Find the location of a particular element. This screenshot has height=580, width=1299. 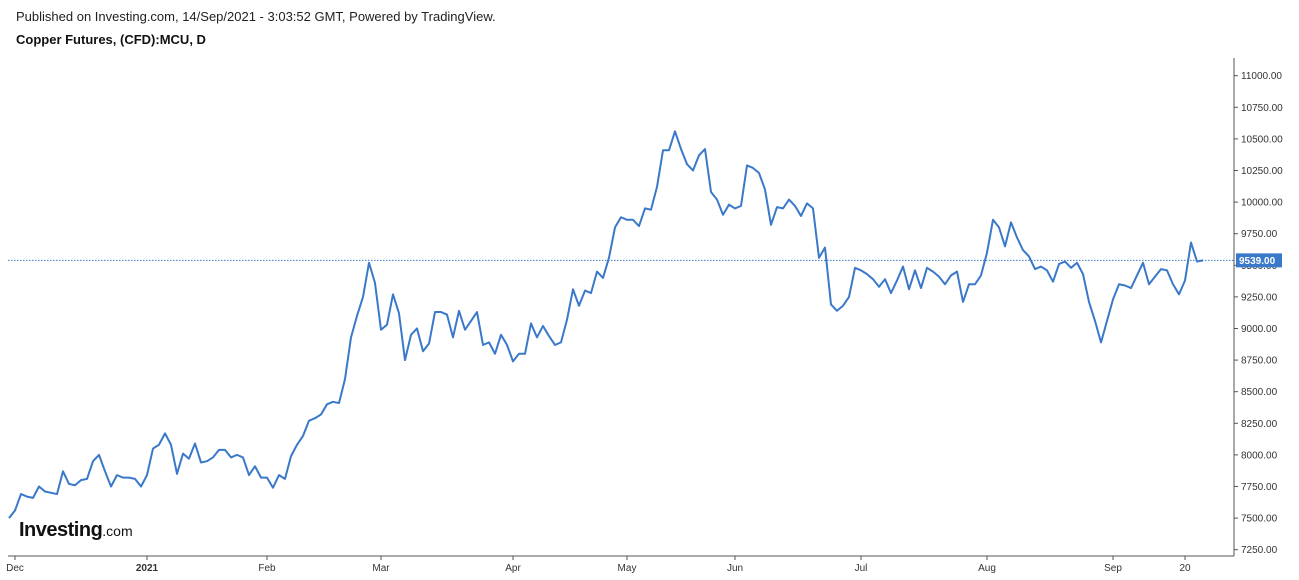

logo-wordmark: Investing is located at coordinates (61, 530).